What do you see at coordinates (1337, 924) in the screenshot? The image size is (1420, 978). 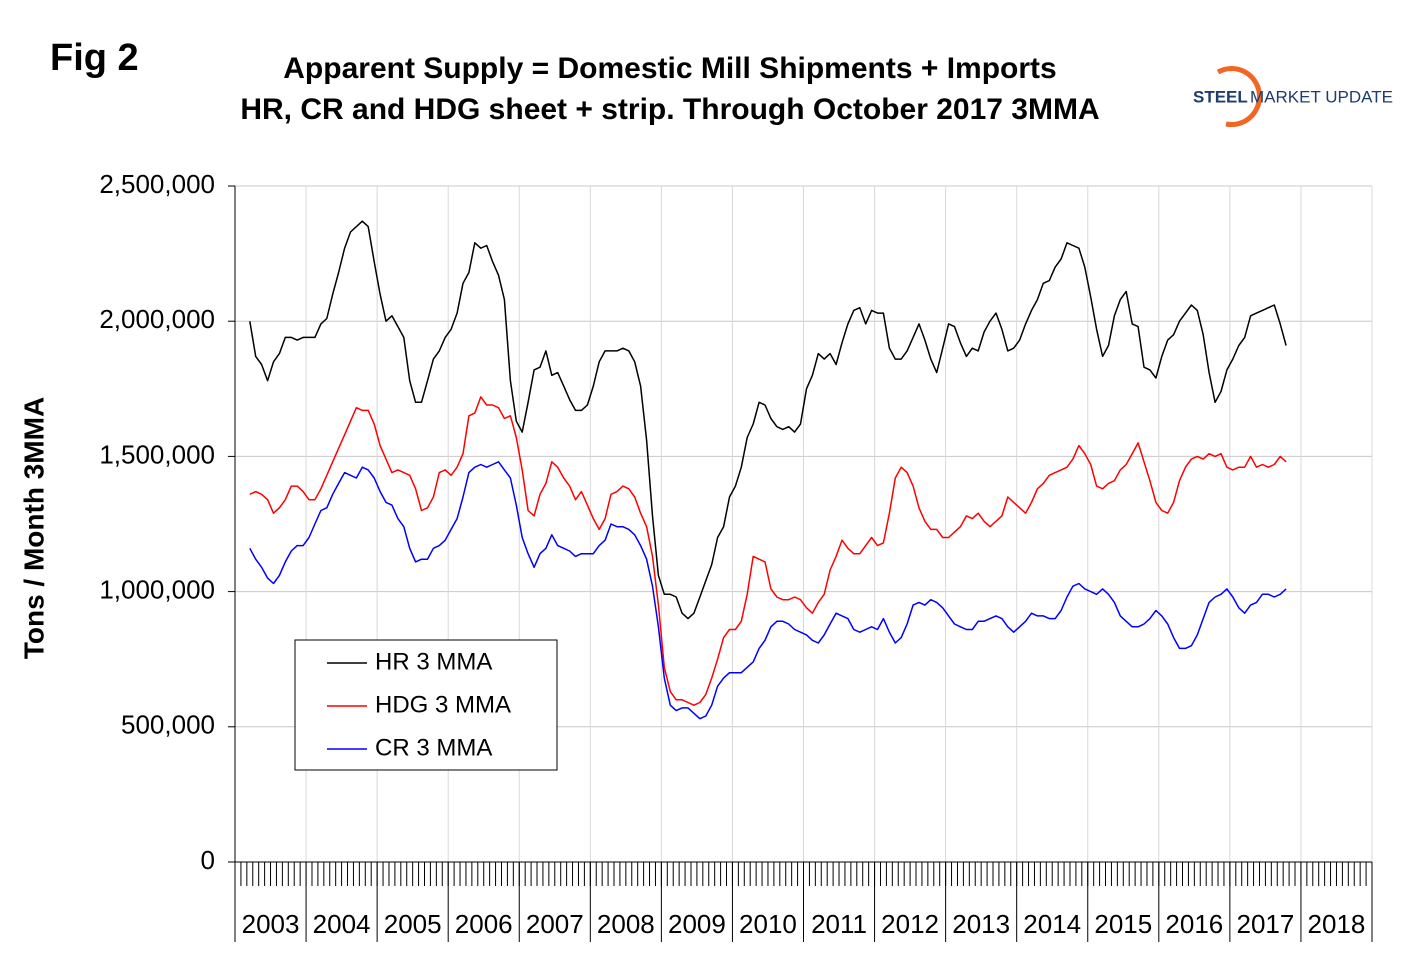 I see `x-group-label: 2018` at bounding box center [1337, 924].